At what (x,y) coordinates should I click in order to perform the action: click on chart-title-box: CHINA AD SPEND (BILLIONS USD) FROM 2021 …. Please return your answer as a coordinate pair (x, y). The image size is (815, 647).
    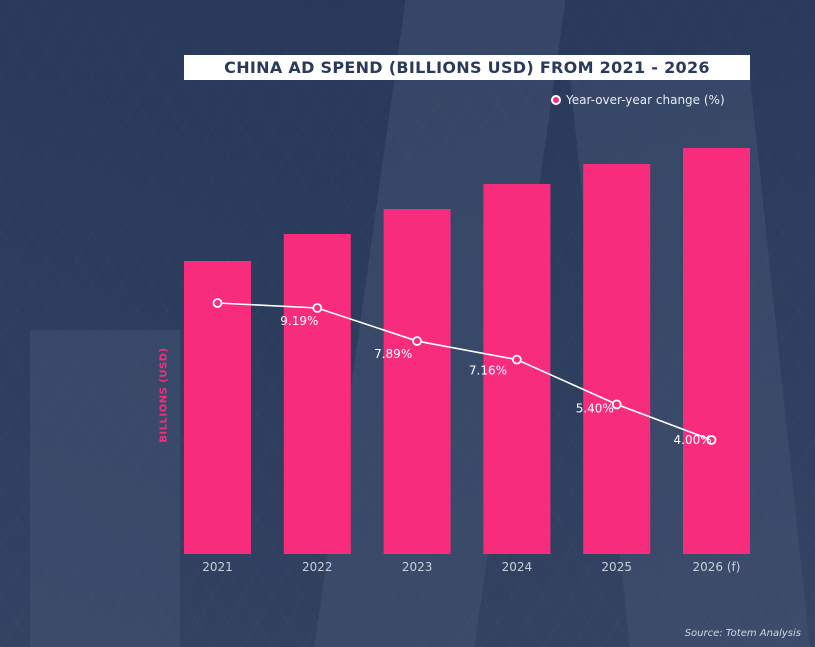
    Looking at the image, I should click on (467, 67).